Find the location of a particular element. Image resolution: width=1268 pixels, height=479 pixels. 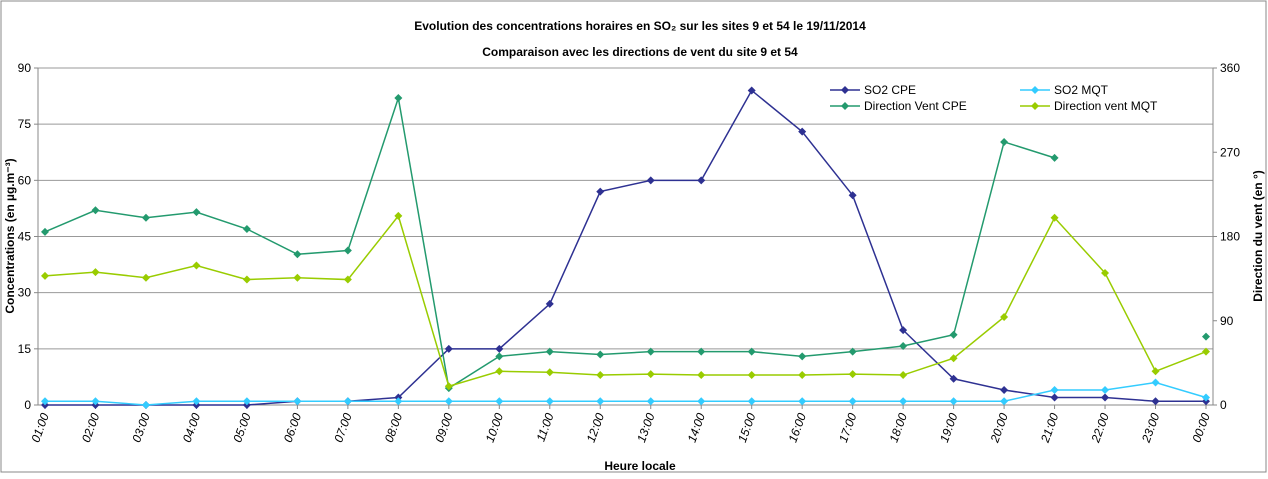

y2-axis-title: Direction du vent (en °) is located at coordinates (1258, 235).